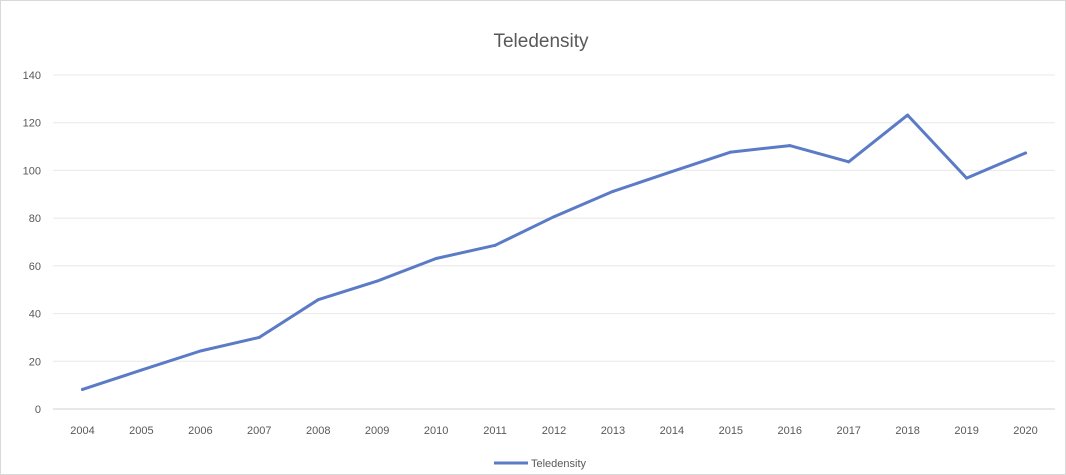 The height and width of the screenshot is (475, 1066). What do you see at coordinates (613, 431) in the screenshot?
I see `x-tick-label: 2013` at bounding box center [613, 431].